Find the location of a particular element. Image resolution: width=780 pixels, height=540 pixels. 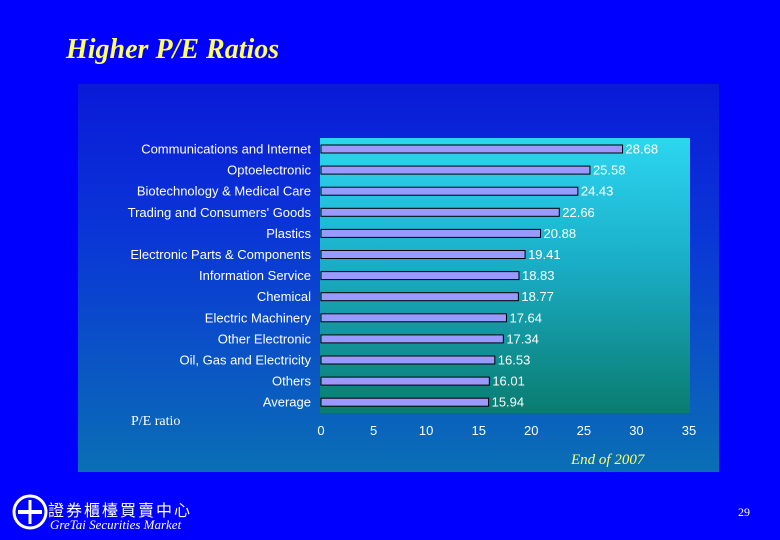

value-label: 28.68 is located at coordinates (642, 149).